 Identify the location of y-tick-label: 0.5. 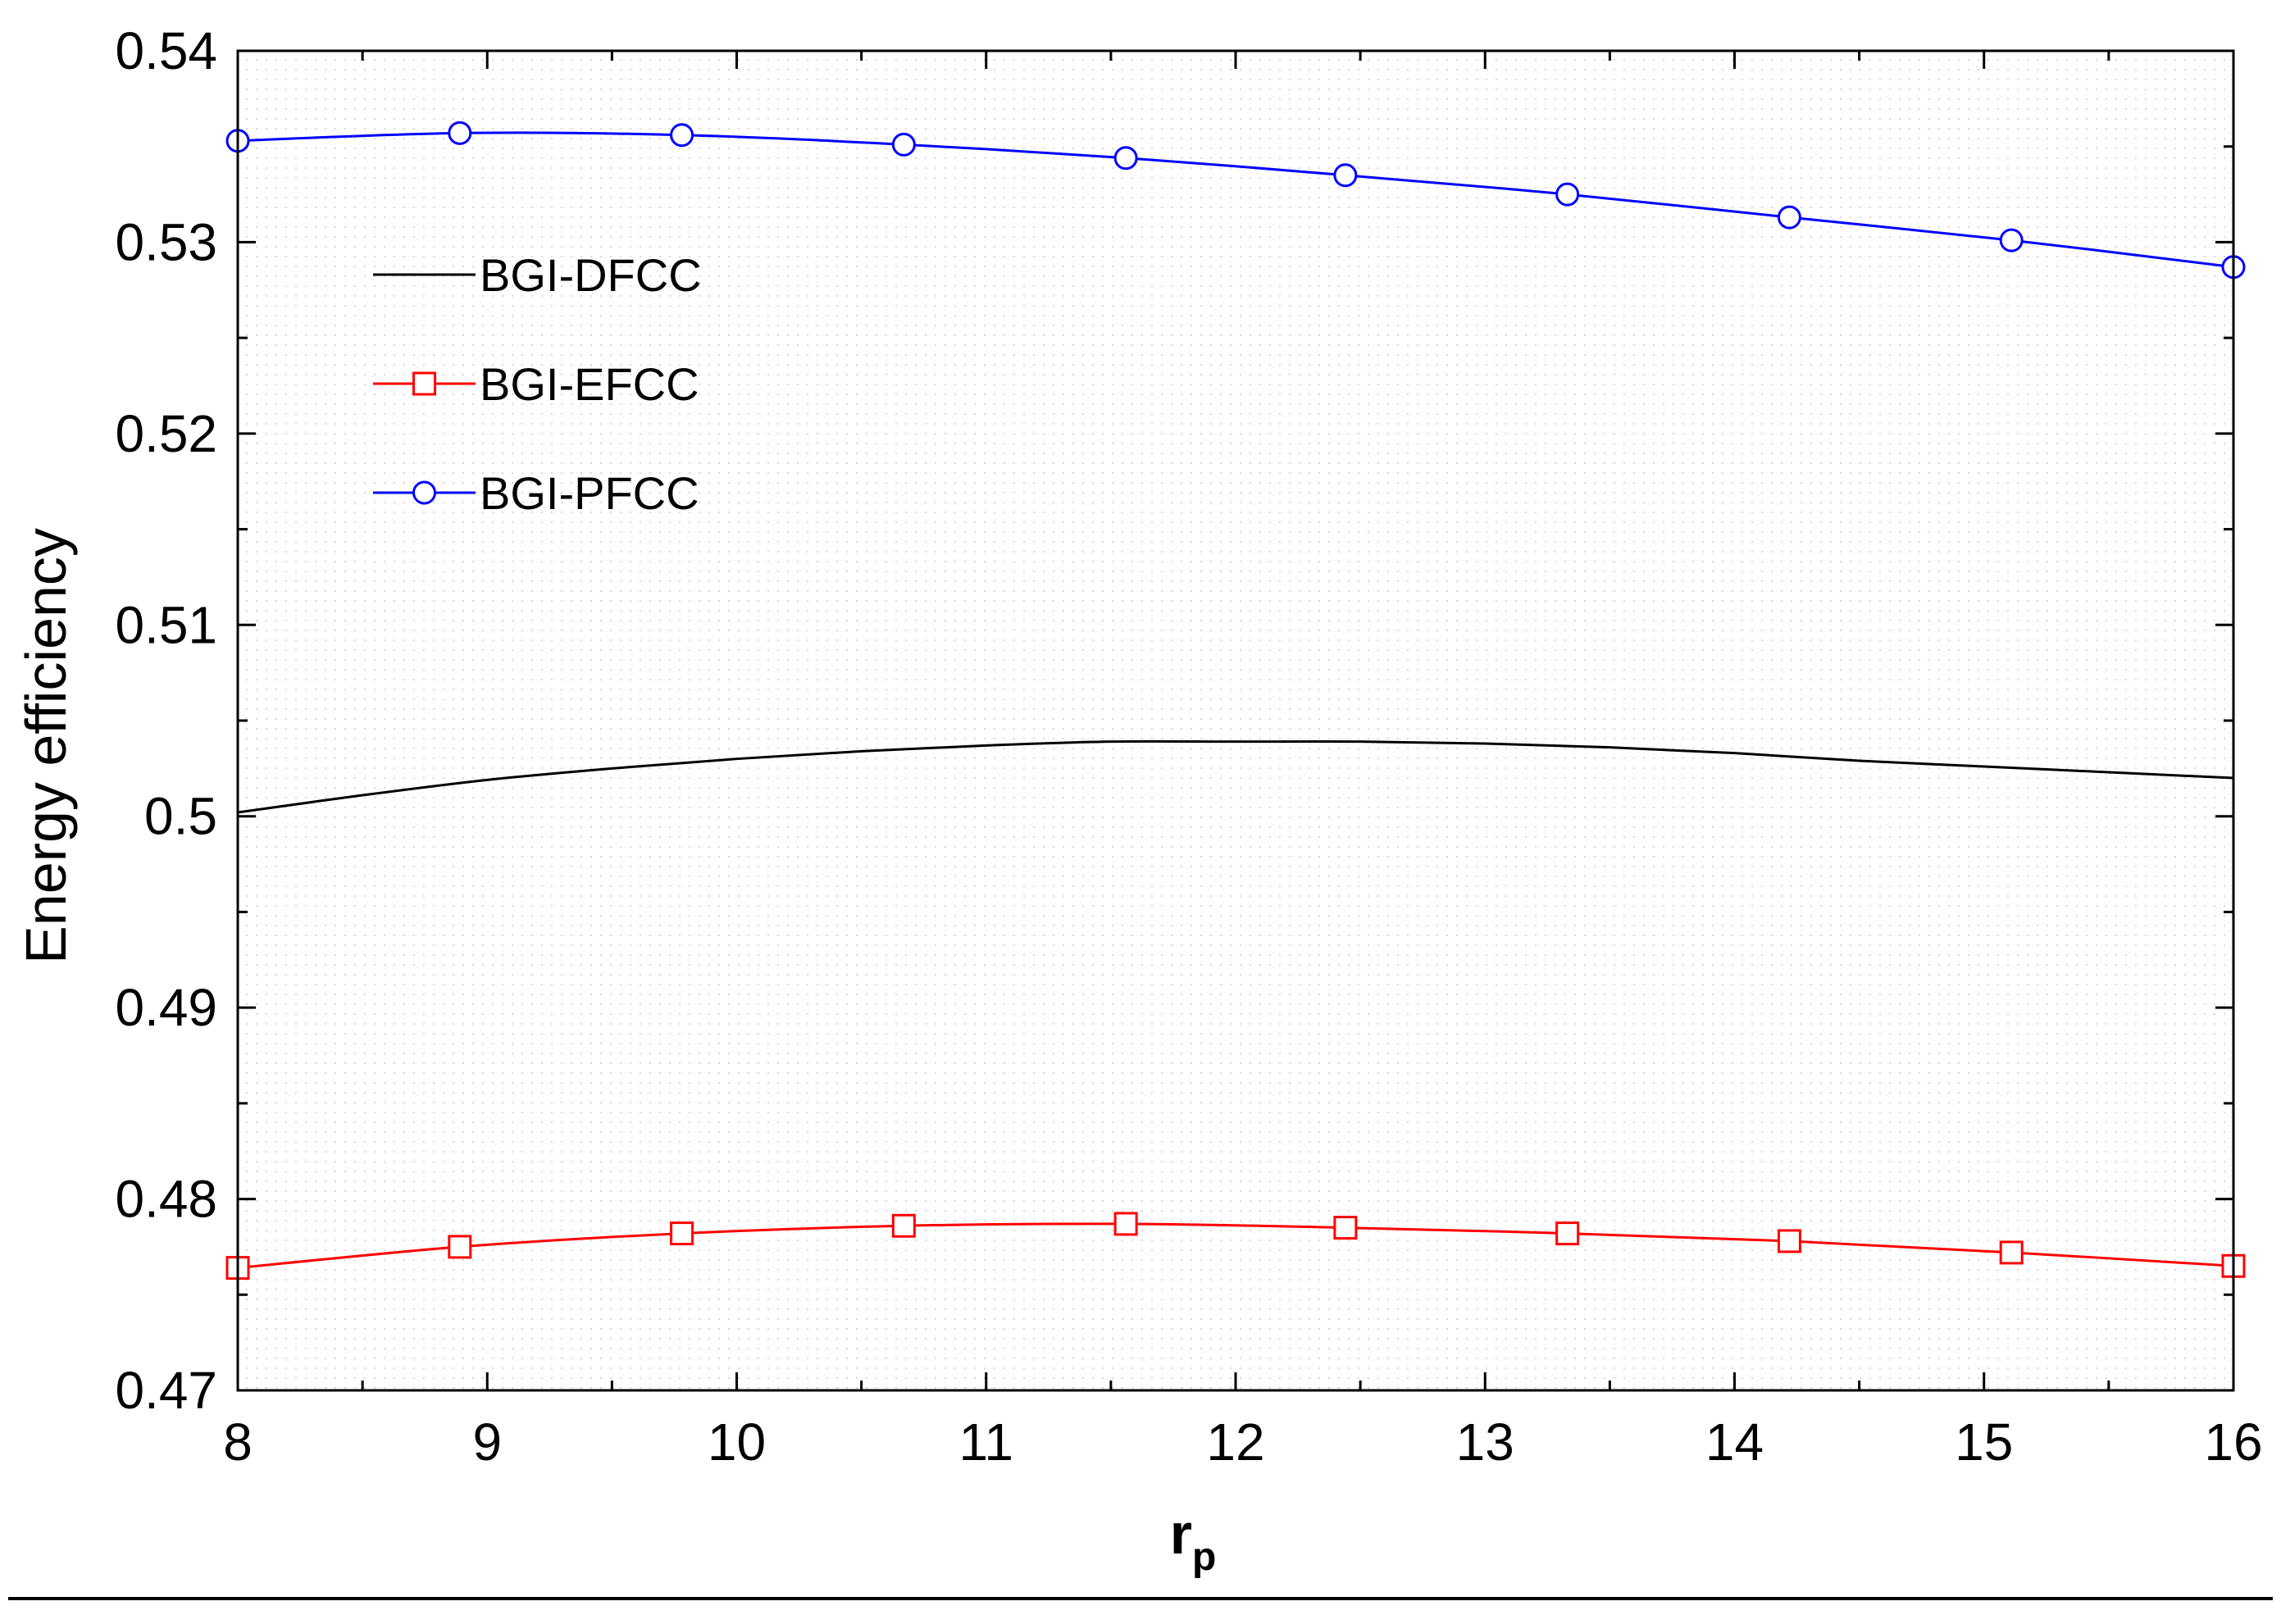
(180, 817).